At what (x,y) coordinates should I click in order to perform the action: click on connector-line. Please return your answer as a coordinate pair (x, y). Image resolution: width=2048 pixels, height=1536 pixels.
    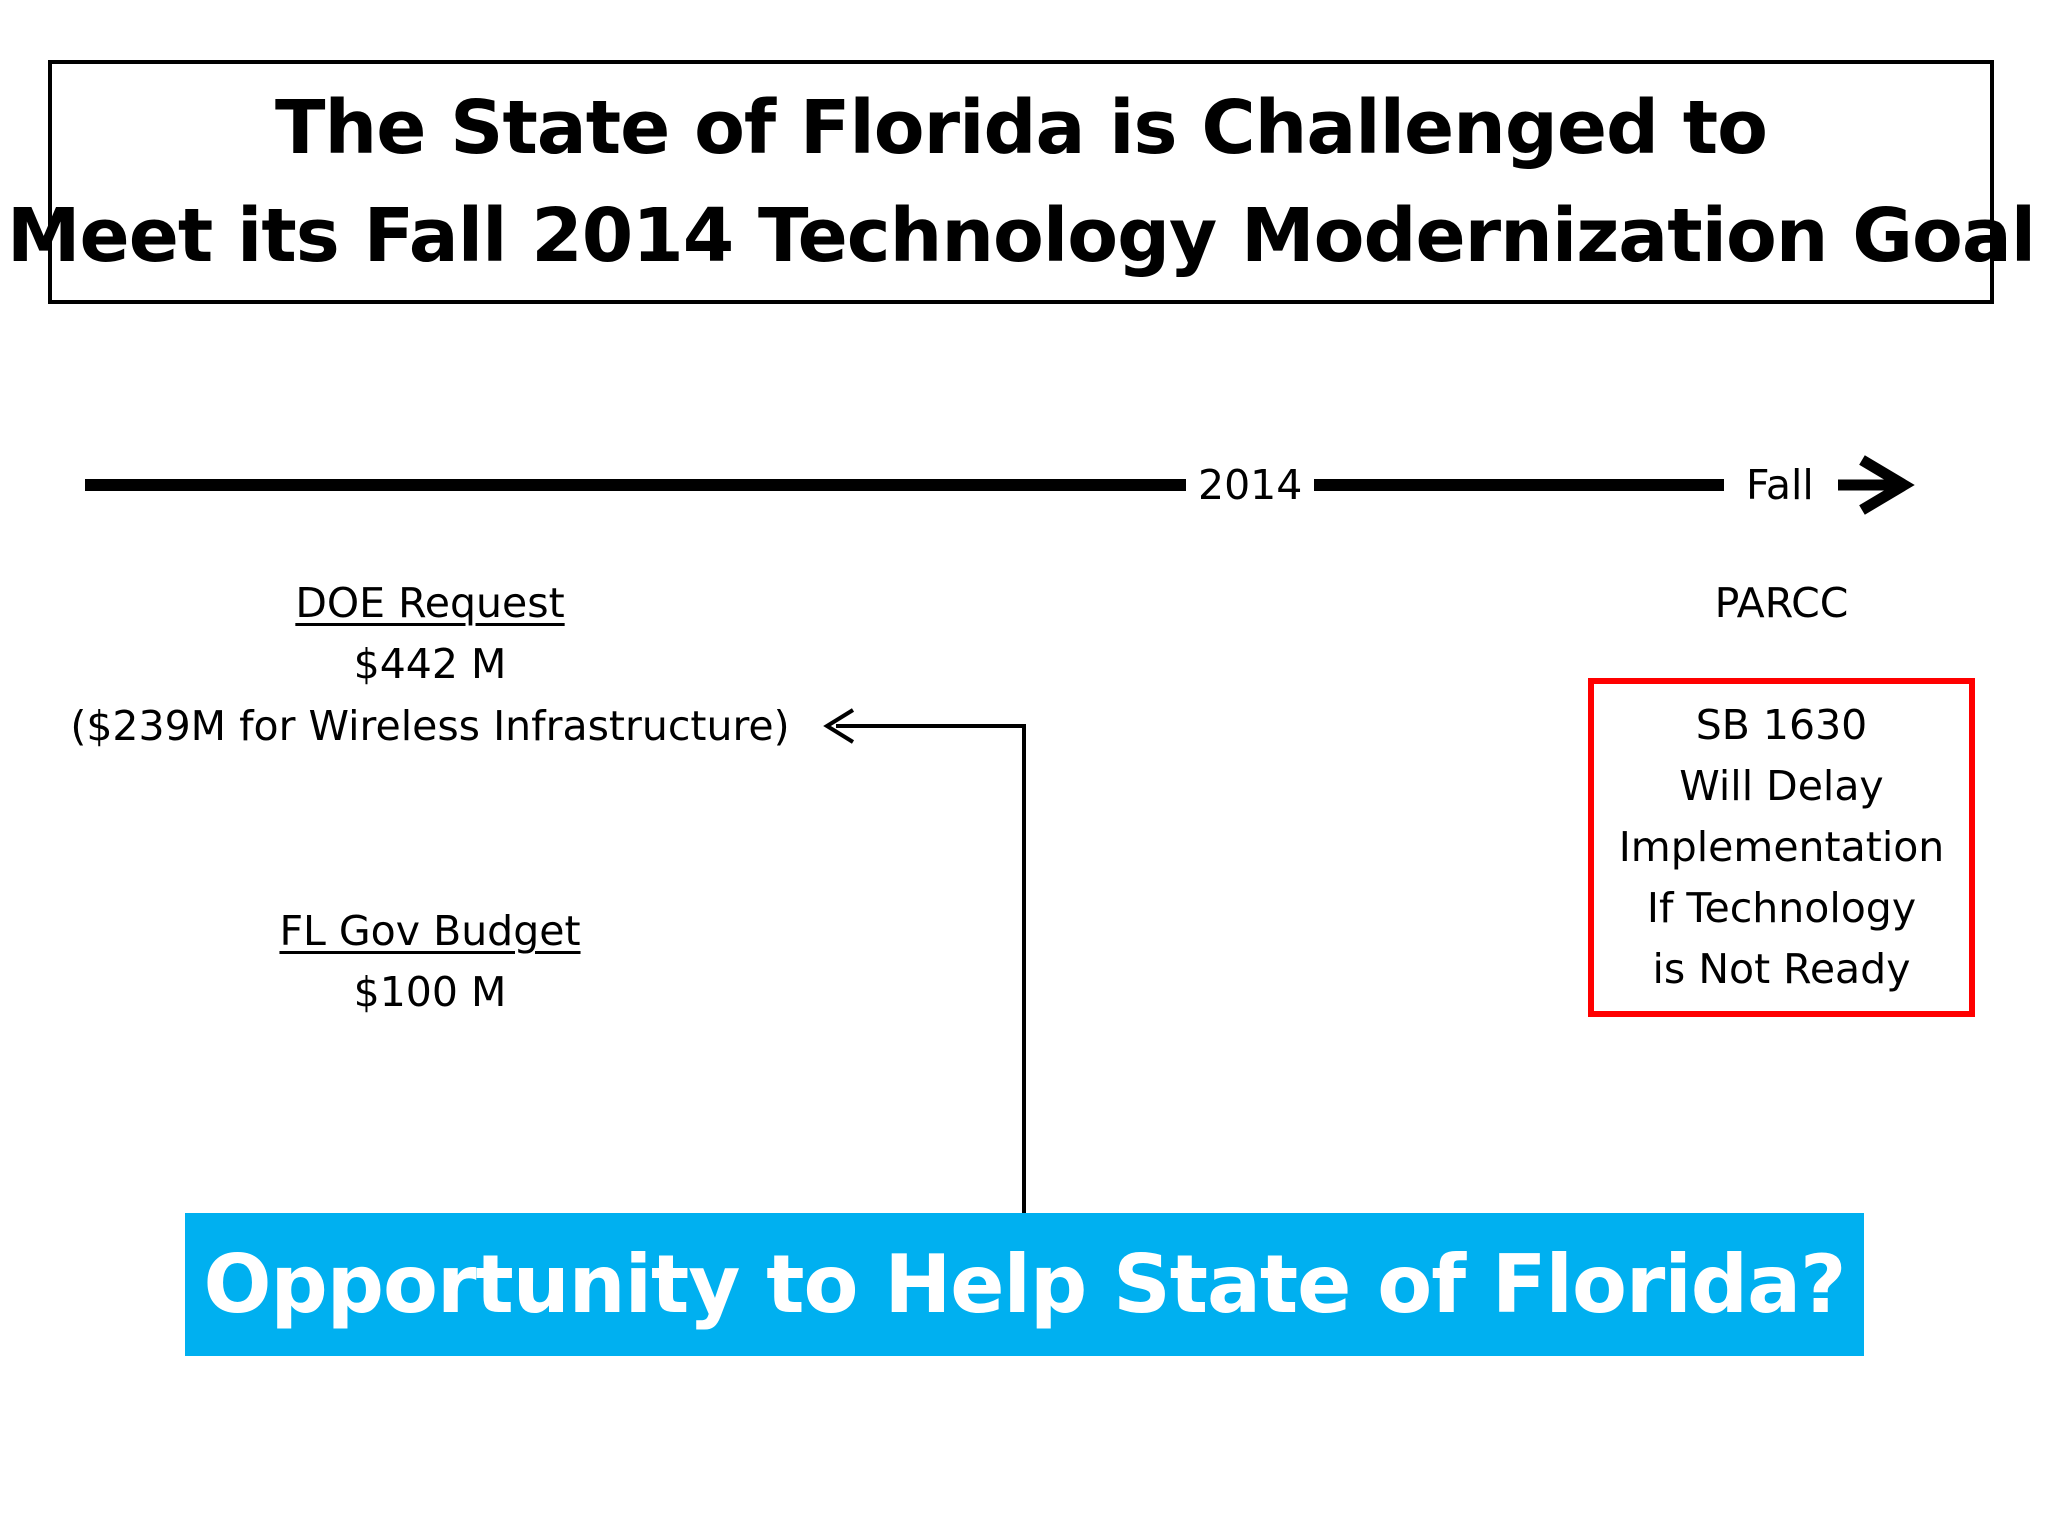
    Looking at the image, I should click on (931, 968).